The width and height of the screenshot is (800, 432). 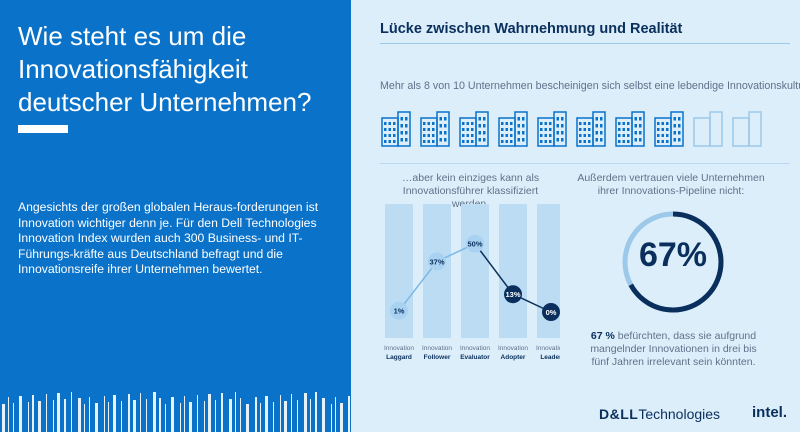 I want to click on footnote-strong: 67 %, so click(x=602, y=336).